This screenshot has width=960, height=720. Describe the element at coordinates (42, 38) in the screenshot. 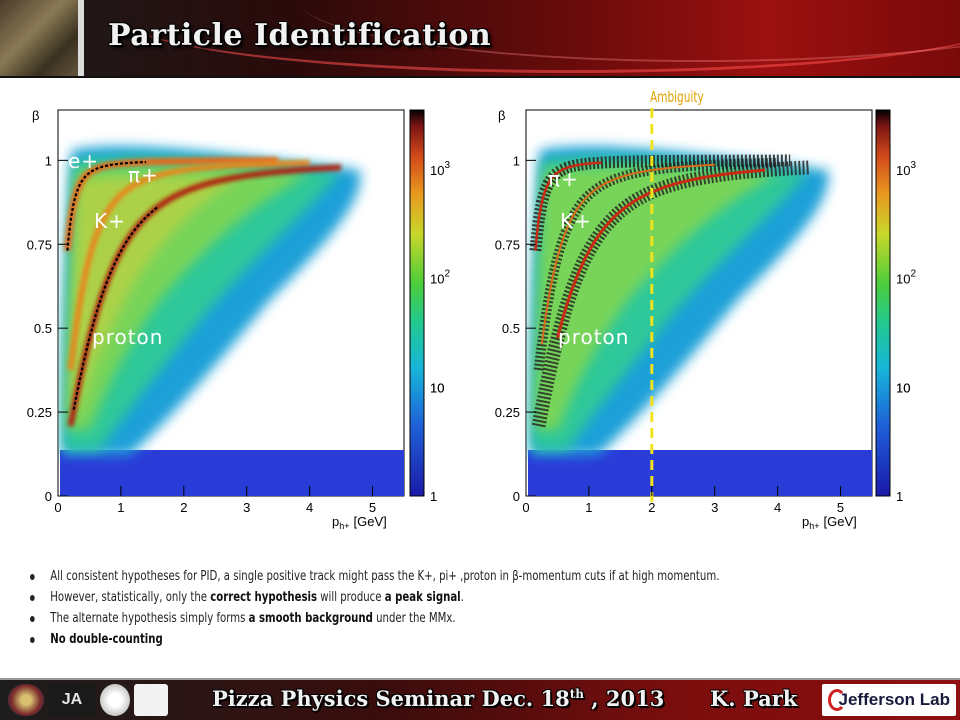

I see `corner-photo` at that location.